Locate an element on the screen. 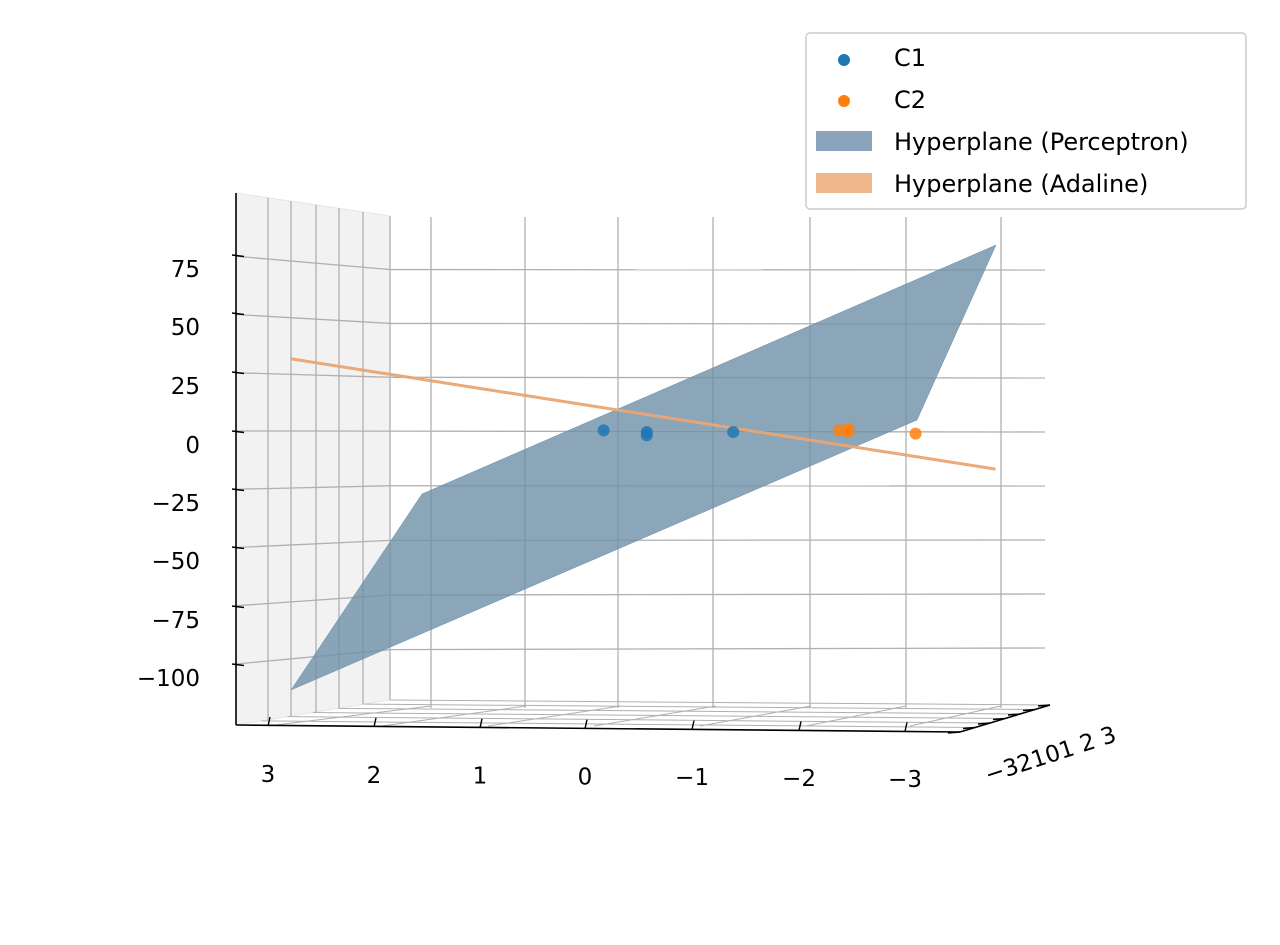 The width and height of the screenshot is (1280, 945). x-axis-ticks: 3 2 1 0 −1 −2 −3 is located at coordinates (591, 754).